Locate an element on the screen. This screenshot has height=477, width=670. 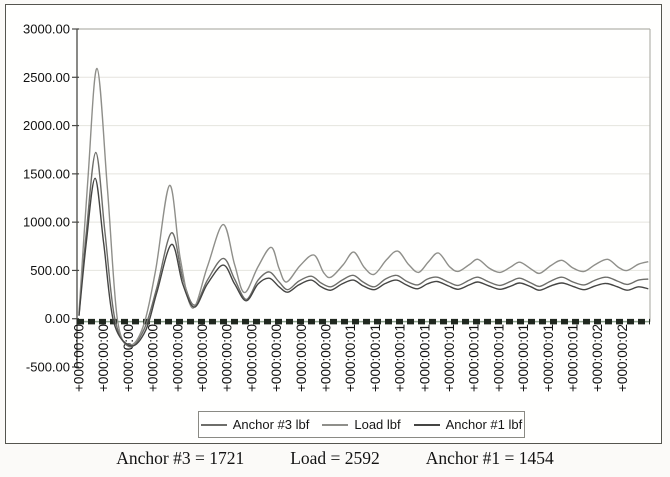
legend-item-anchor1: Anchor #1 lbf is located at coordinates (468, 424).